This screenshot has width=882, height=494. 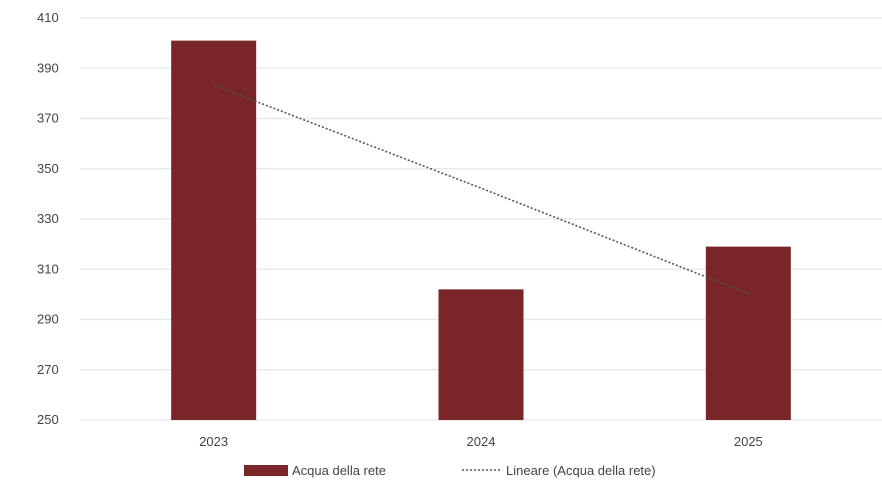 What do you see at coordinates (339, 470) in the screenshot?
I see `legend-bar-label: Acqua della rete` at bounding box center [339, 470].